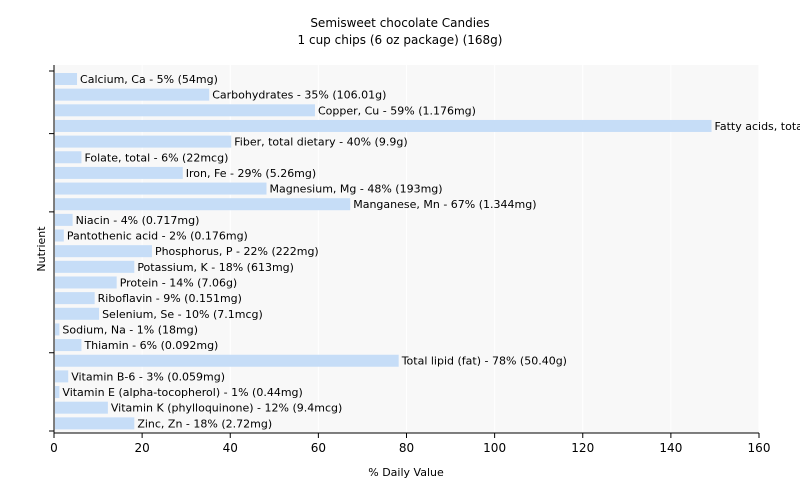 This screenshot has height=504, width=800. Describe the element at coordinates (141, 448) in the screenshot. I see `x-tick-label: 20` at that location.